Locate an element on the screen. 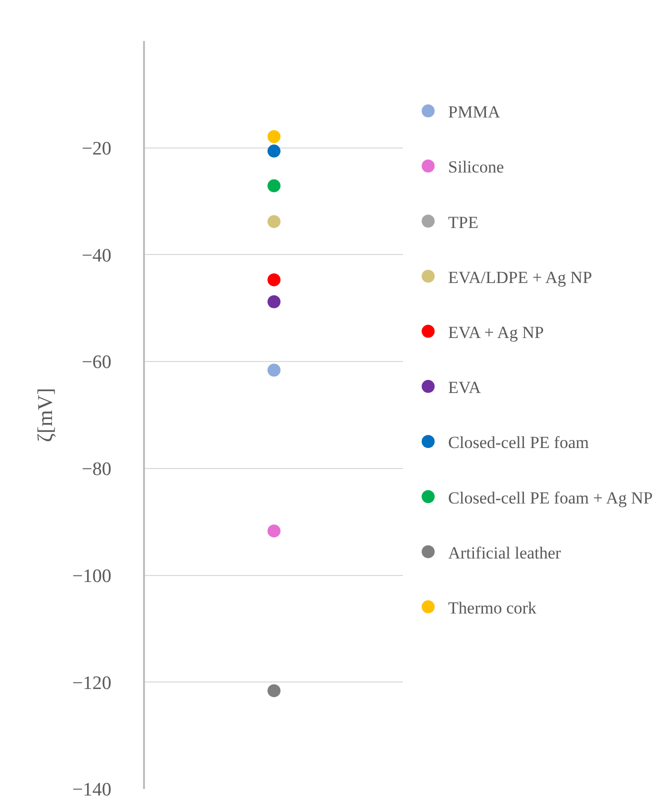 The height and width of the screenshot is (810, 659). legend-label: Closed-cell PE foam + Ag NP is located at coordinates (550, 498).